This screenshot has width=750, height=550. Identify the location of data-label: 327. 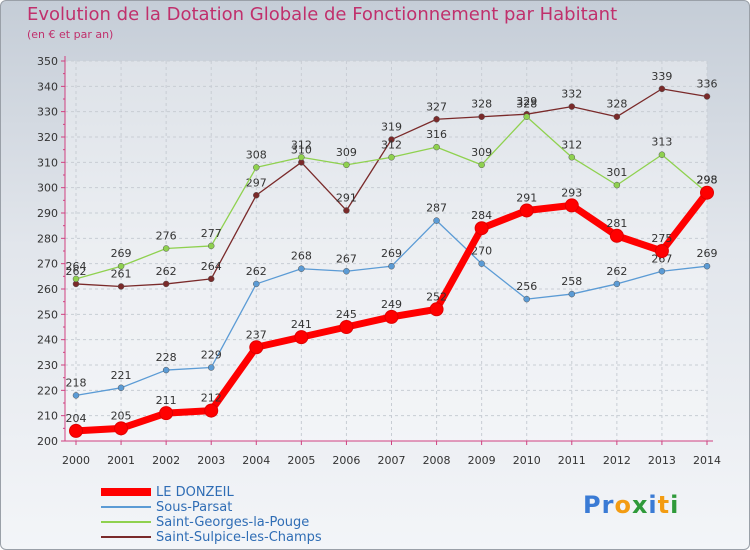
(436, 106).